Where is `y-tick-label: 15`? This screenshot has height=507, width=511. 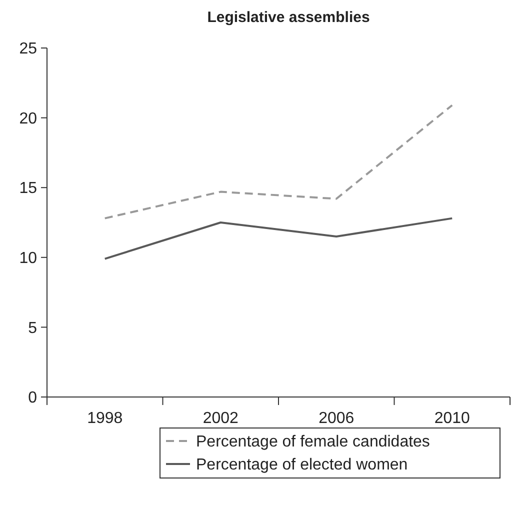
y-tick-label: 15 is located at coordinates (28, 189).